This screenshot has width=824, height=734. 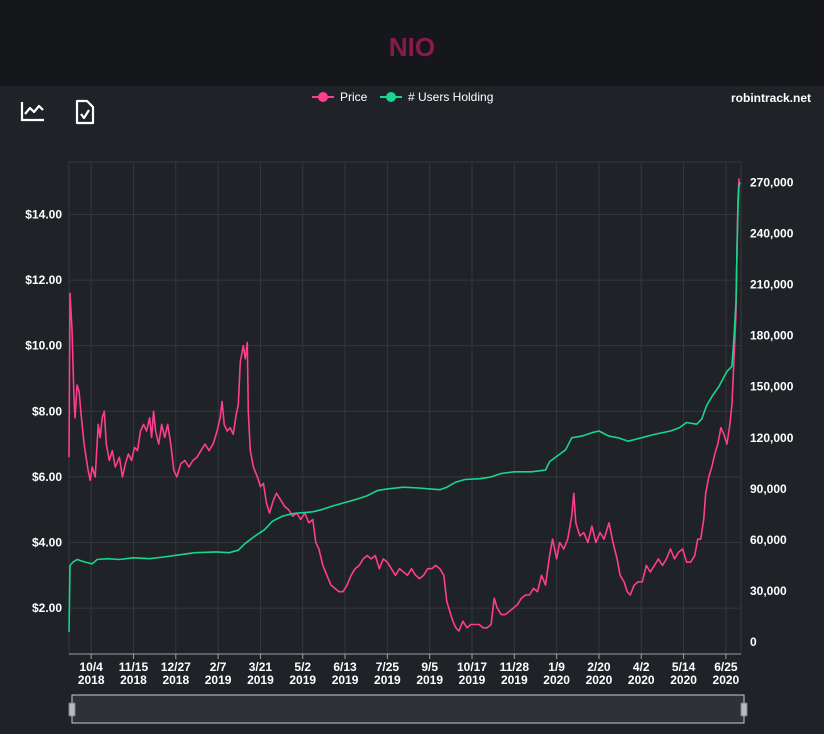 I want to click on x-tick-label: 6/25, so click(x=726, y=667).